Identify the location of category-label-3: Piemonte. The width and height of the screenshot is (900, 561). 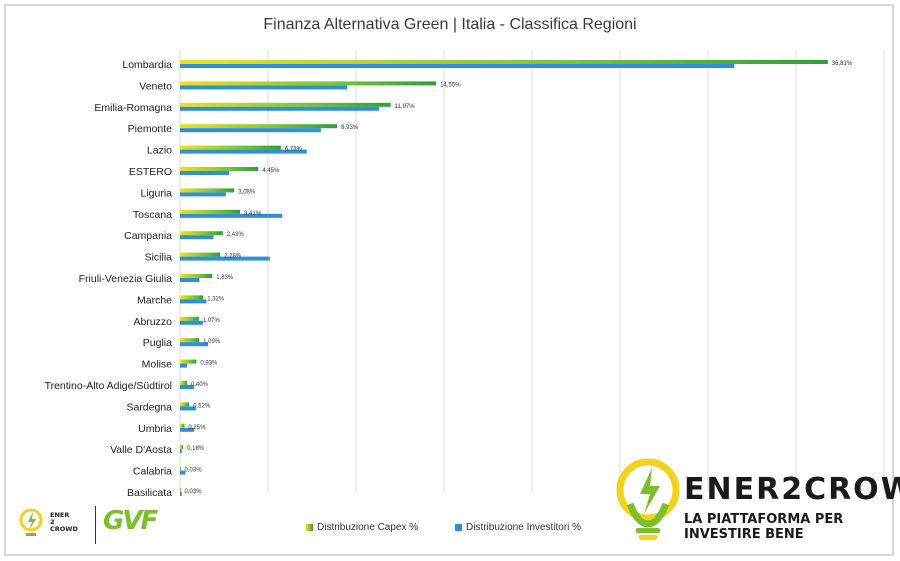
(150, 129).